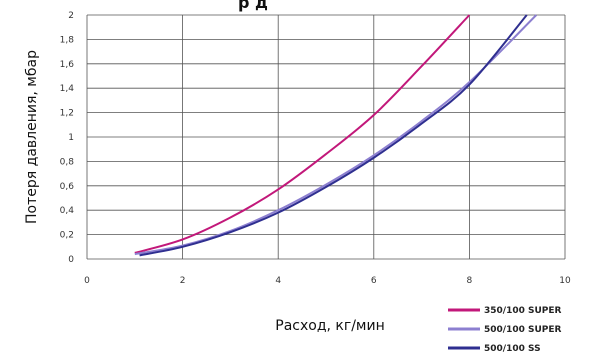 The width and height of the screenshot is (592, 353). I want to click on x-tick-labels: 0 2 4 6 8 10, so click(327, 281).